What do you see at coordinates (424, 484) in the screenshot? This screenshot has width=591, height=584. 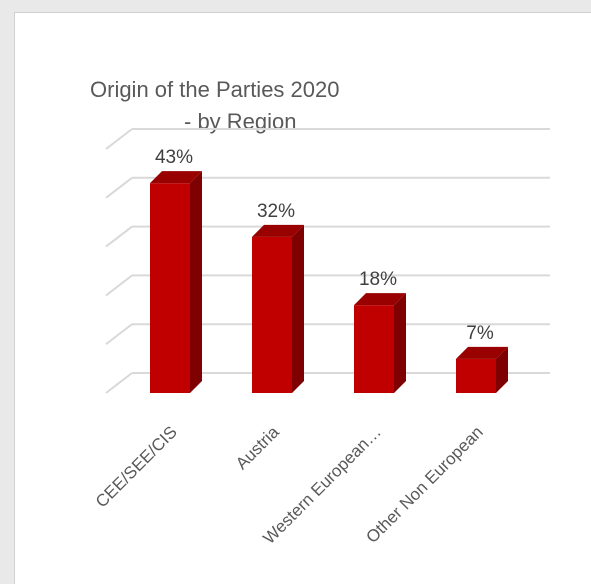 I see `category-label: Other Non European` at bounding box center [424, 484].